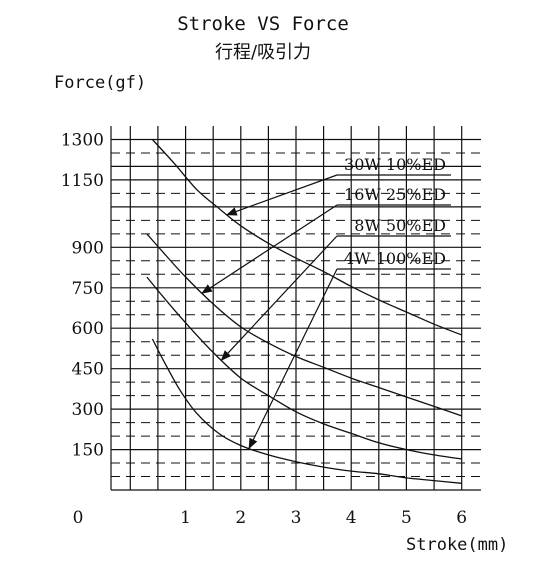 This screenshot has height=563, width=554. What do you see at coordinates (88, 289) in the screenshot?
I see `y-tick-label: 750` at bounding box center [88, 289].